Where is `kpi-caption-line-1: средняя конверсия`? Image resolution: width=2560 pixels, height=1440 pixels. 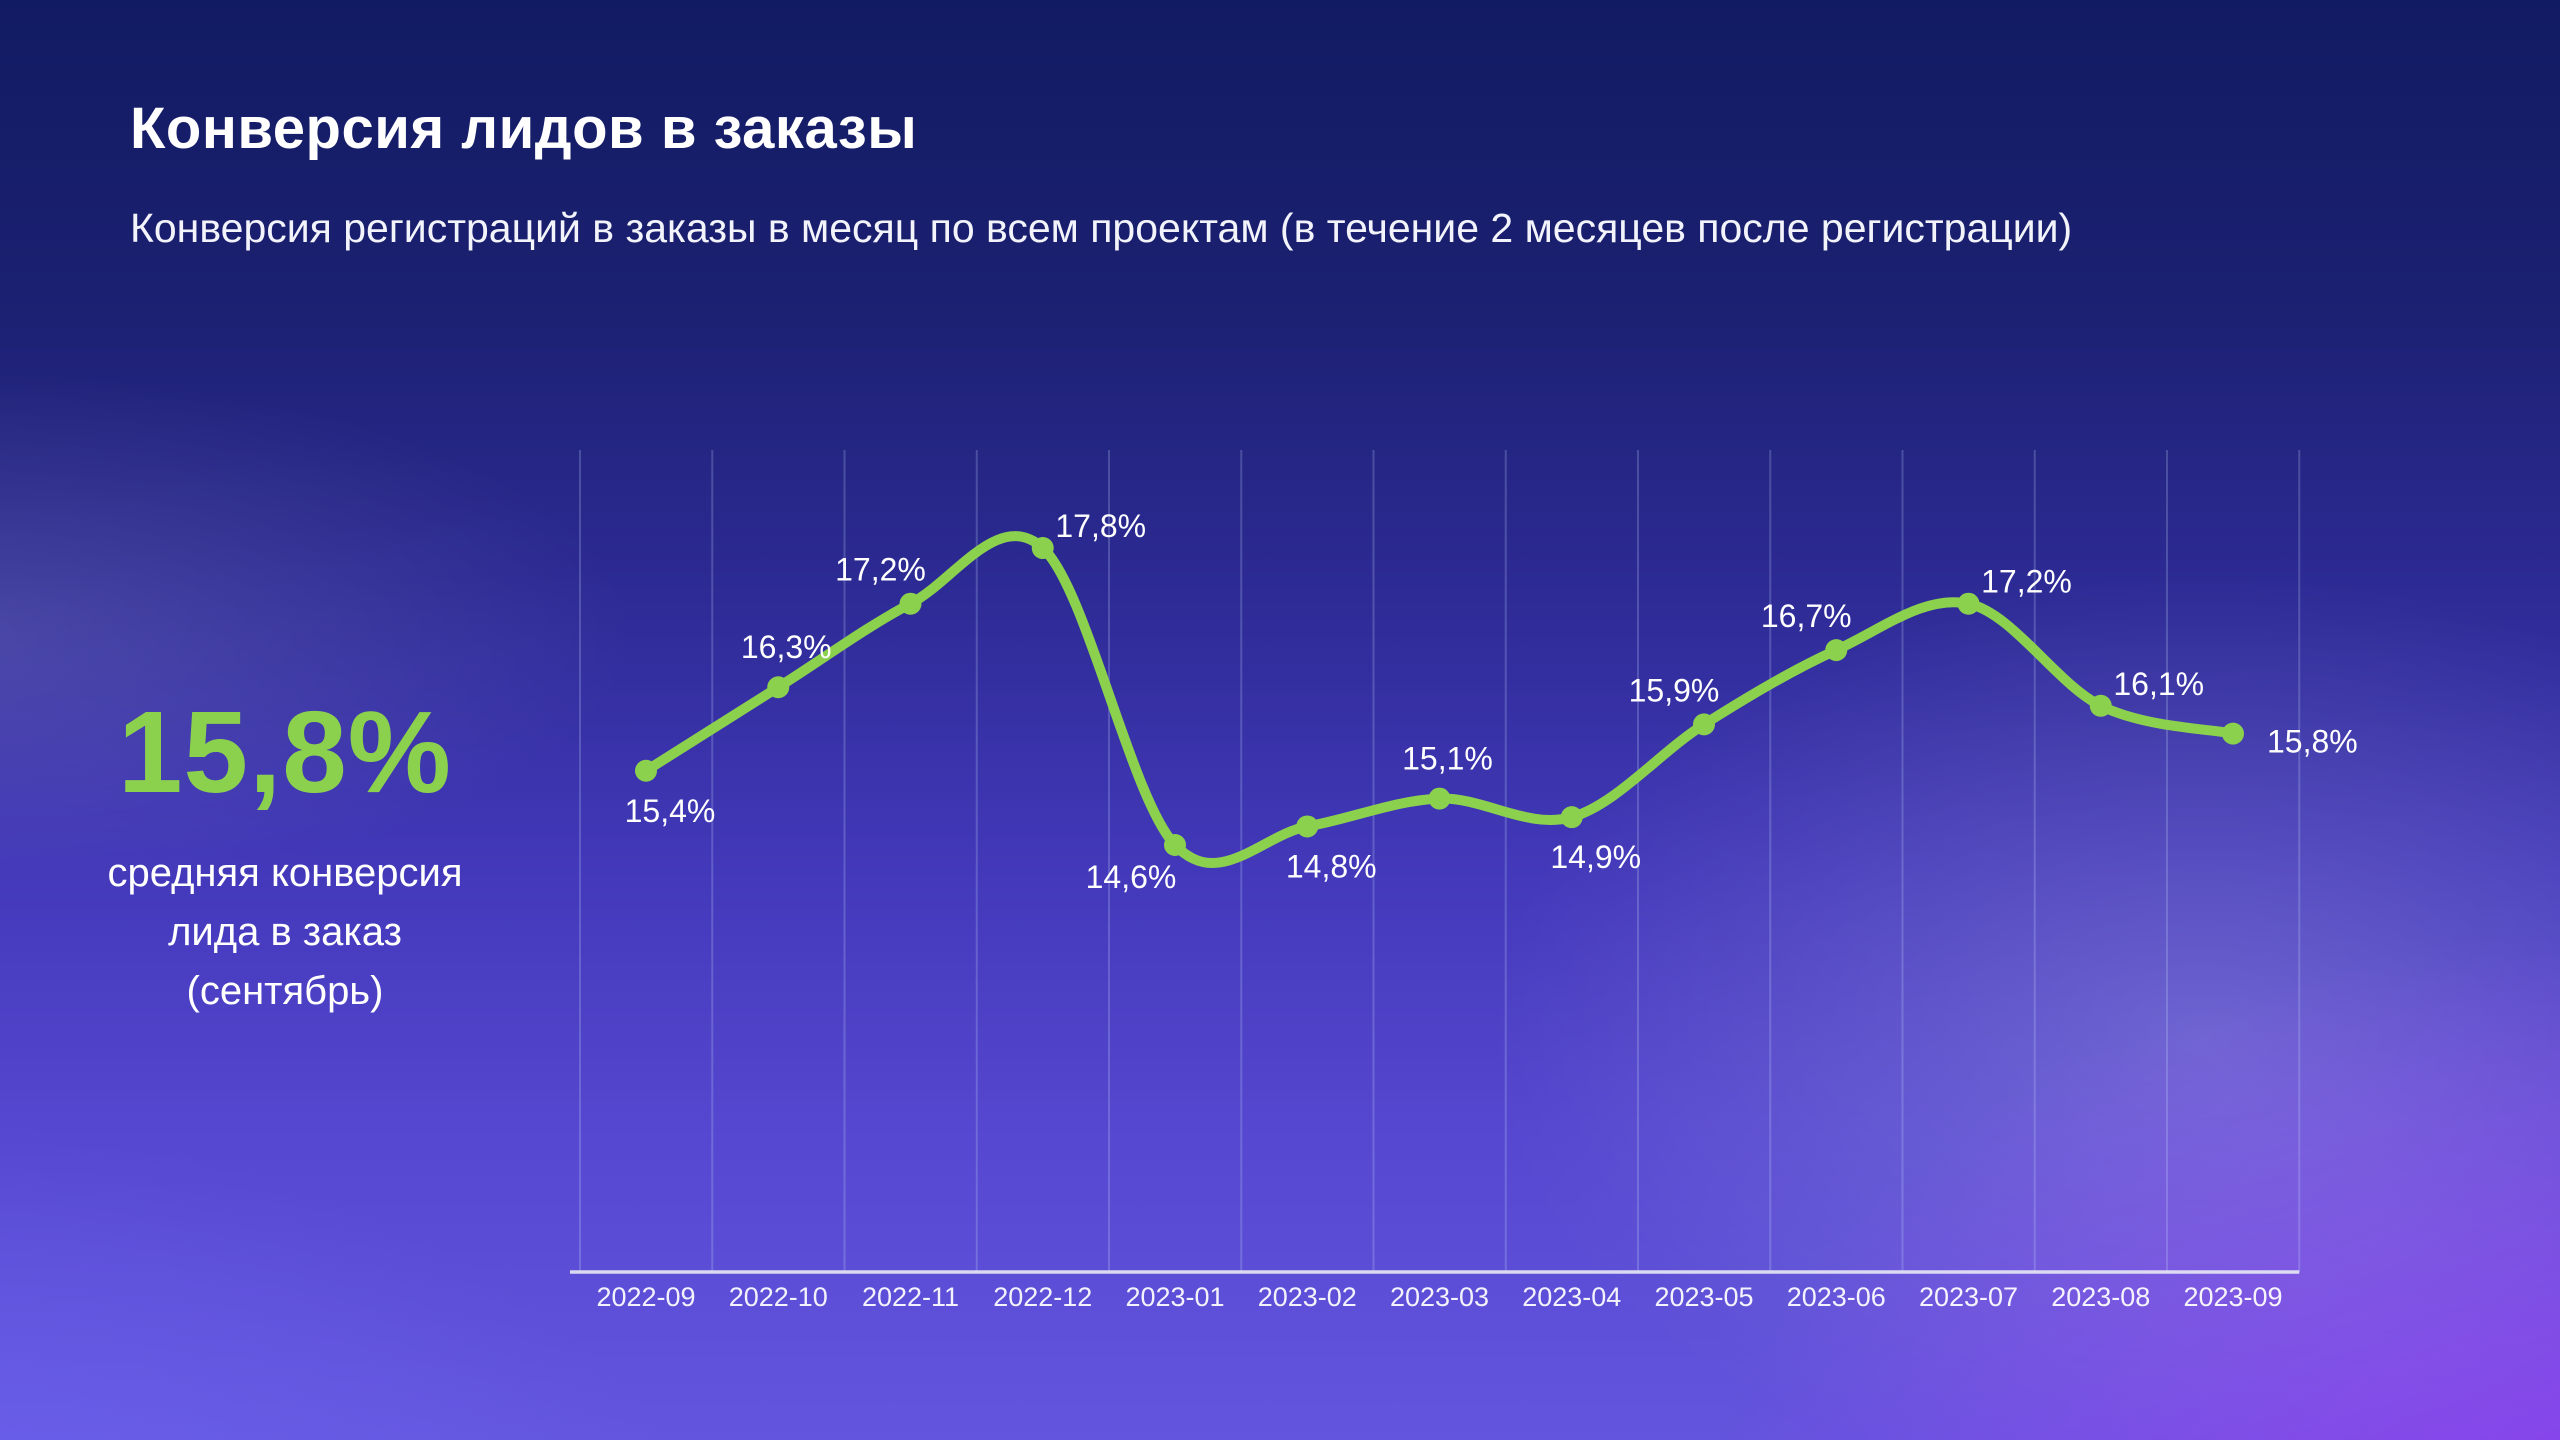 kpi-caption-line-1: средняя конверсия is located at coordinates (285, 872).